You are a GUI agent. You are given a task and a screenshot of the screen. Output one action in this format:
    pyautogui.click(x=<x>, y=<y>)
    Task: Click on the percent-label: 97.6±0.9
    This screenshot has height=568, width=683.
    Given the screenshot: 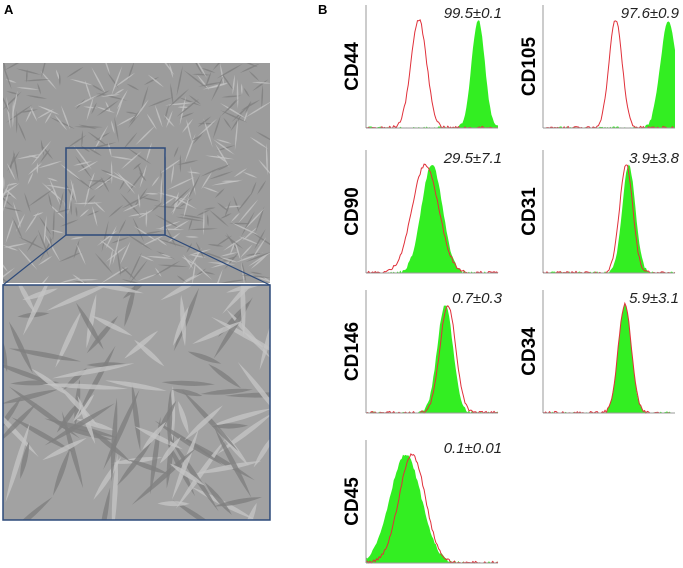 What is the action you would take?
    pyautogui.click(x=650, y=13)
    